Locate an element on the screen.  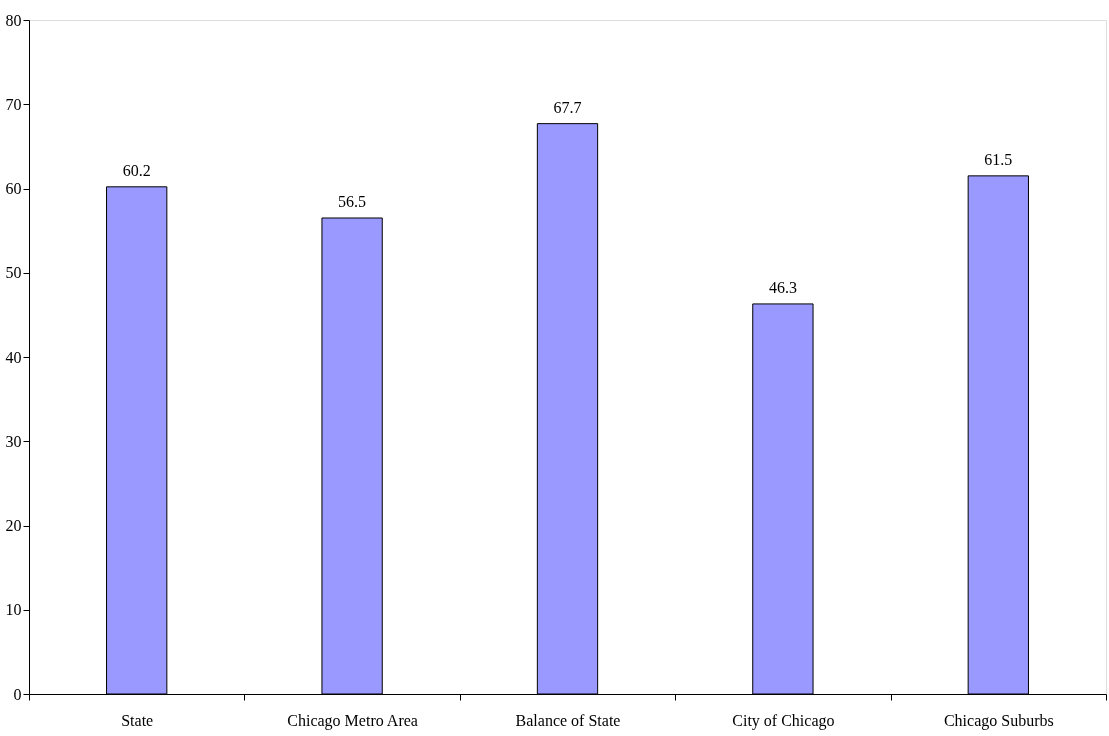
data-label: 60.2 is located at coordinates (136, 170).